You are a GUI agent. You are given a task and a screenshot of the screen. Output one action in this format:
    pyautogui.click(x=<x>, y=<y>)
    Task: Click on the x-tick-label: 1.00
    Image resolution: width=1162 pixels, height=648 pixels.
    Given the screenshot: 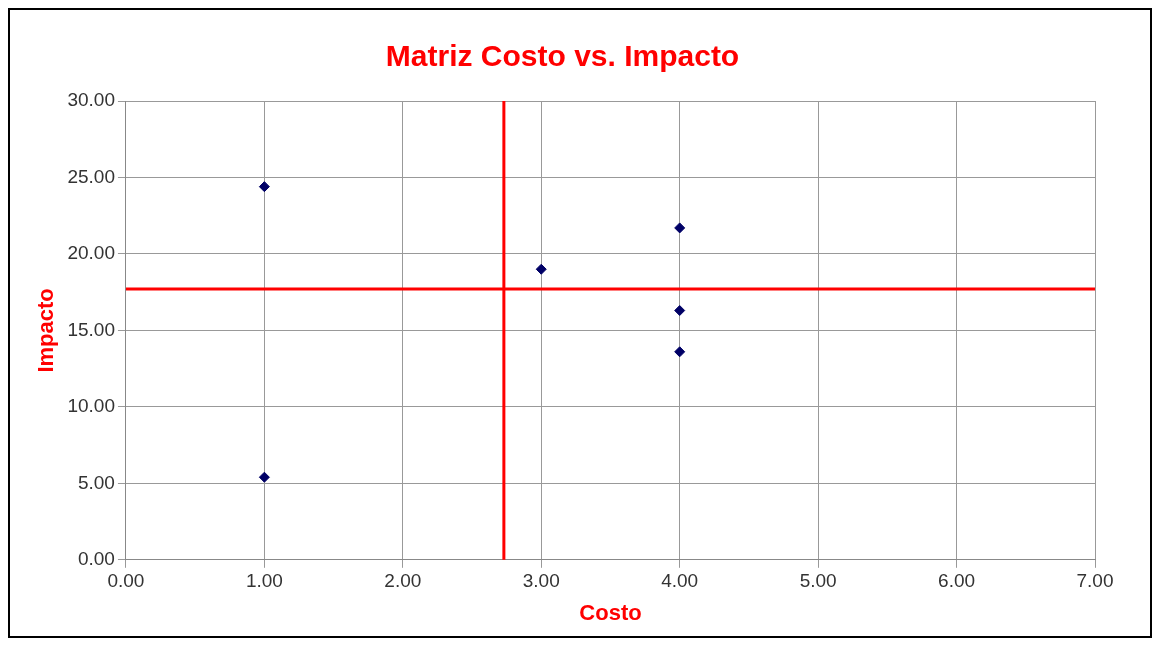 What is the action you would take?
    pyautogui.click(x=264, y=581)
    